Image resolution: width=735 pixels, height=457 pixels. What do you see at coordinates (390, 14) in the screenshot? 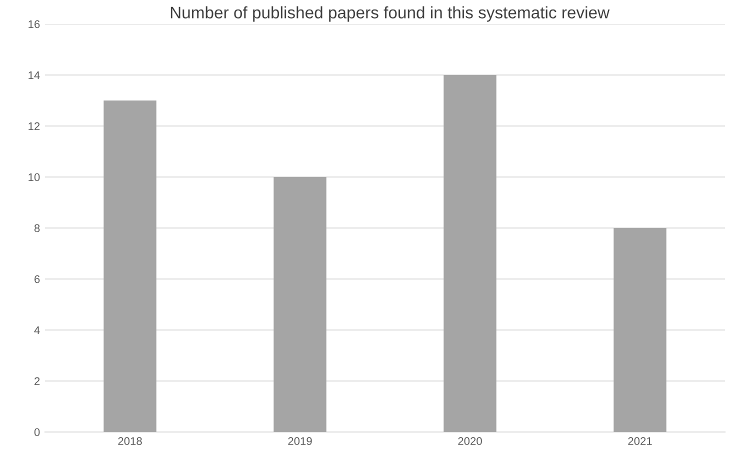
I see `chart-title: Number of published papers found in this systematic review` at bounding box center [390, 14].